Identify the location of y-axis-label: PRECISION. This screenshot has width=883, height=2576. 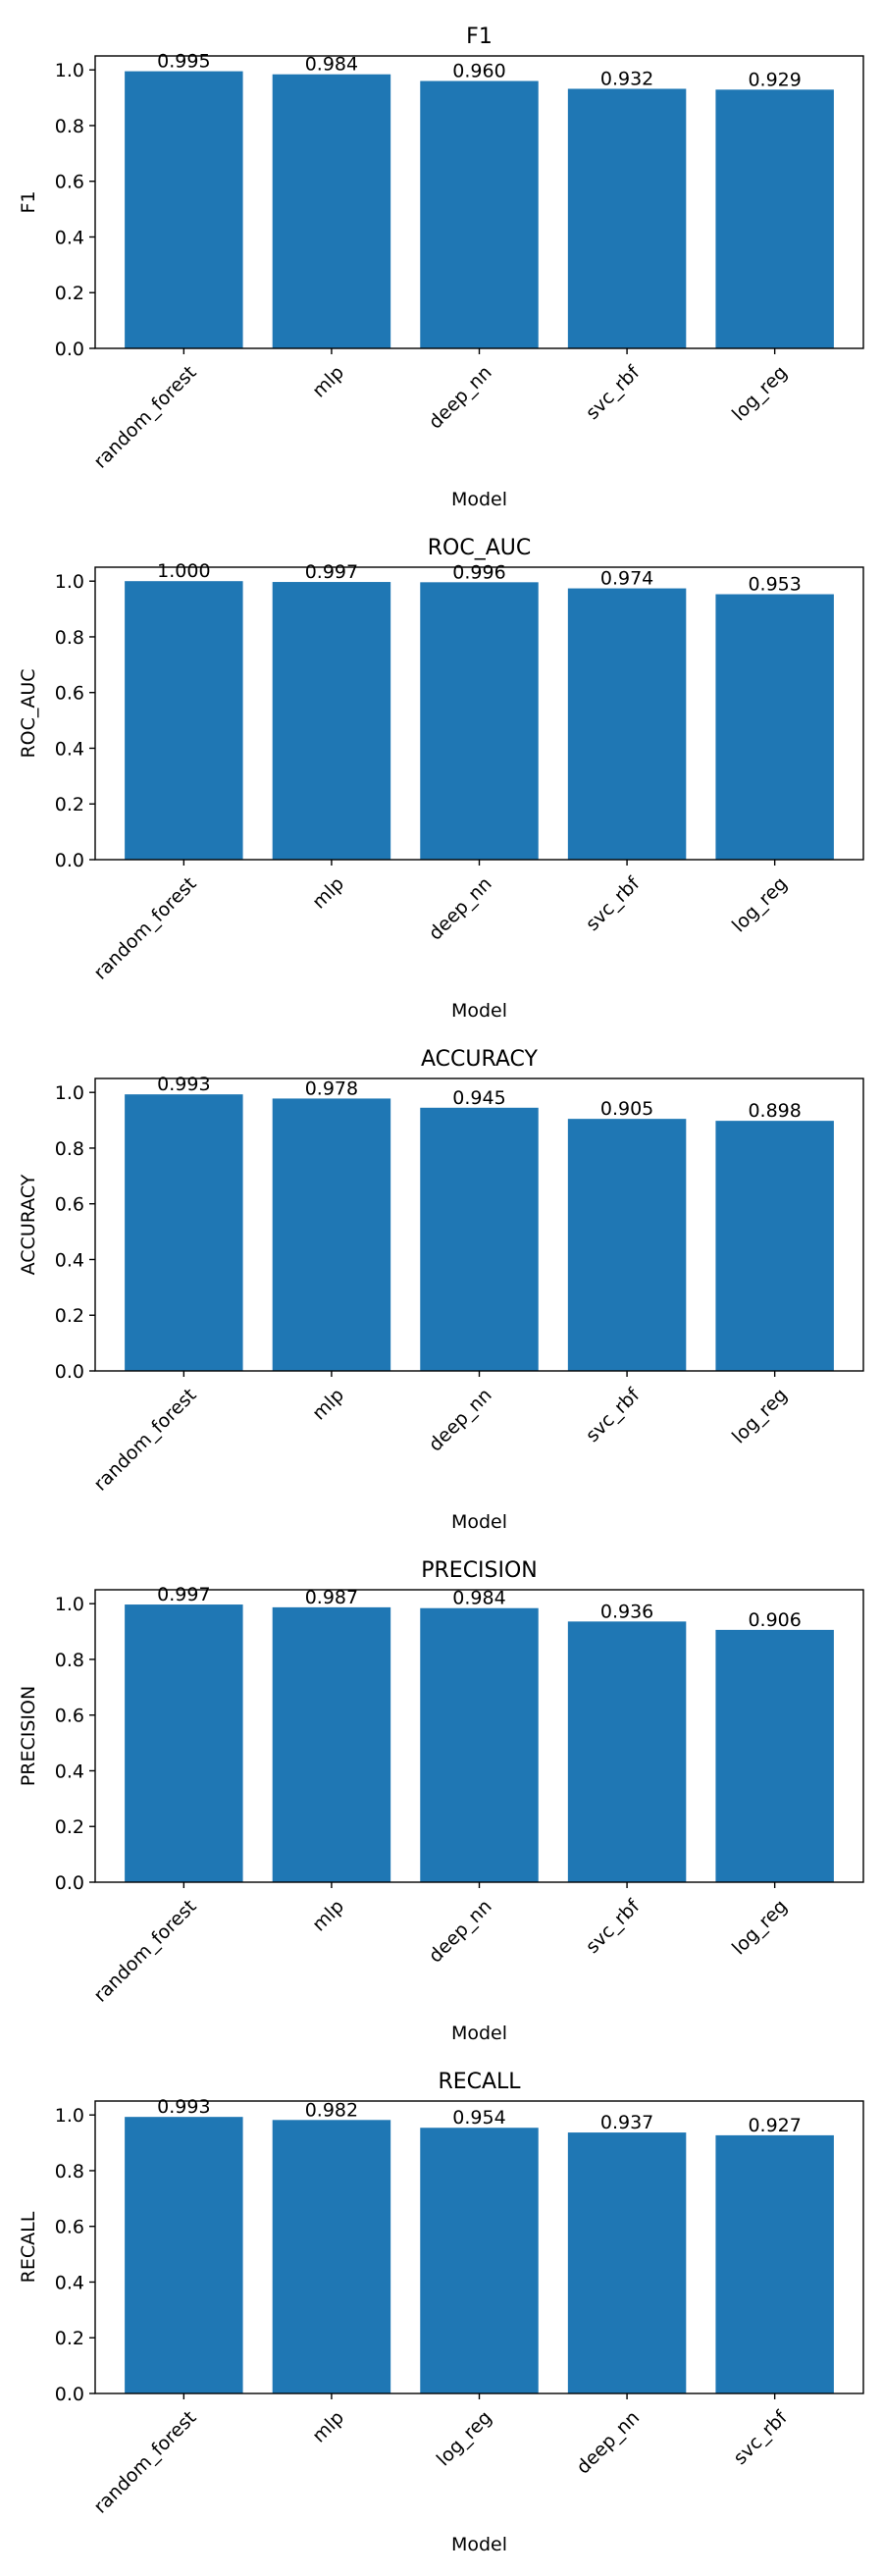
(28, 1736).